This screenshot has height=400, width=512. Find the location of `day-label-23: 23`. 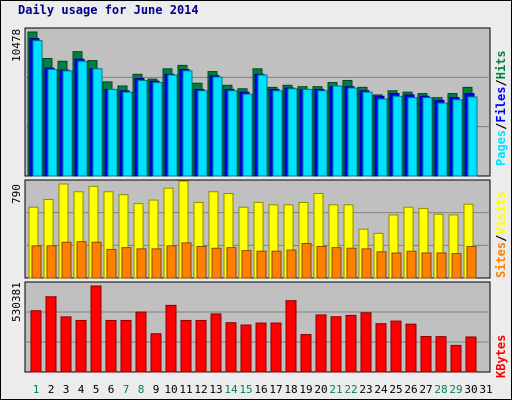

day-label-23: 23 is located at coordinates (366, 389).